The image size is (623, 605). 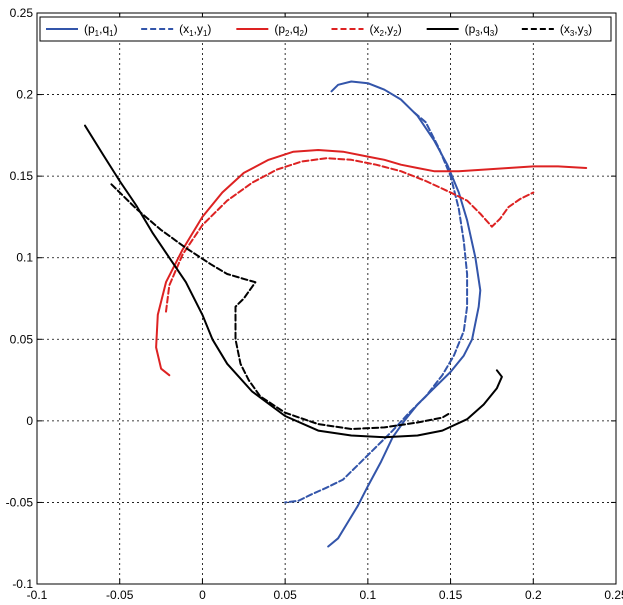 What do you see at coordinates (101, 30) in the screenshot?
I see `legend-entry-label: (p1,q1)` at bounding box center [101, 30].